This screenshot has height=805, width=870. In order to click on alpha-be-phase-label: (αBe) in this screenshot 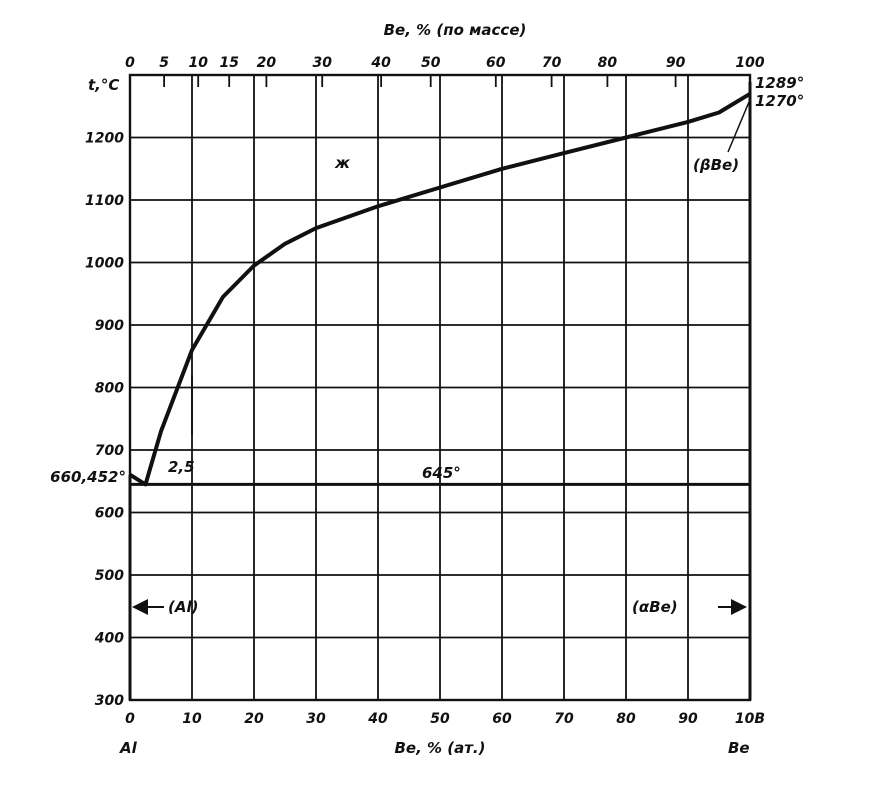, I will do `click(655, 607)`.